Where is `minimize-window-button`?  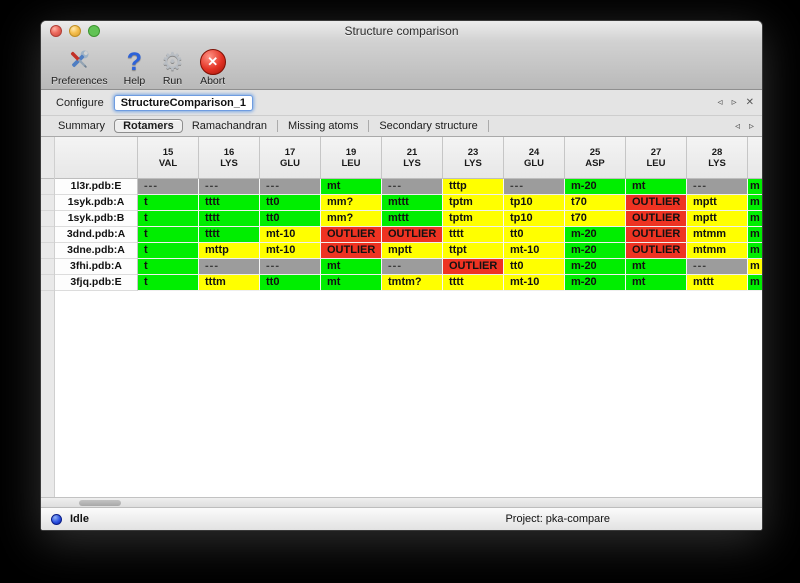
minimize-window-button is located at coordinates (75, 31).